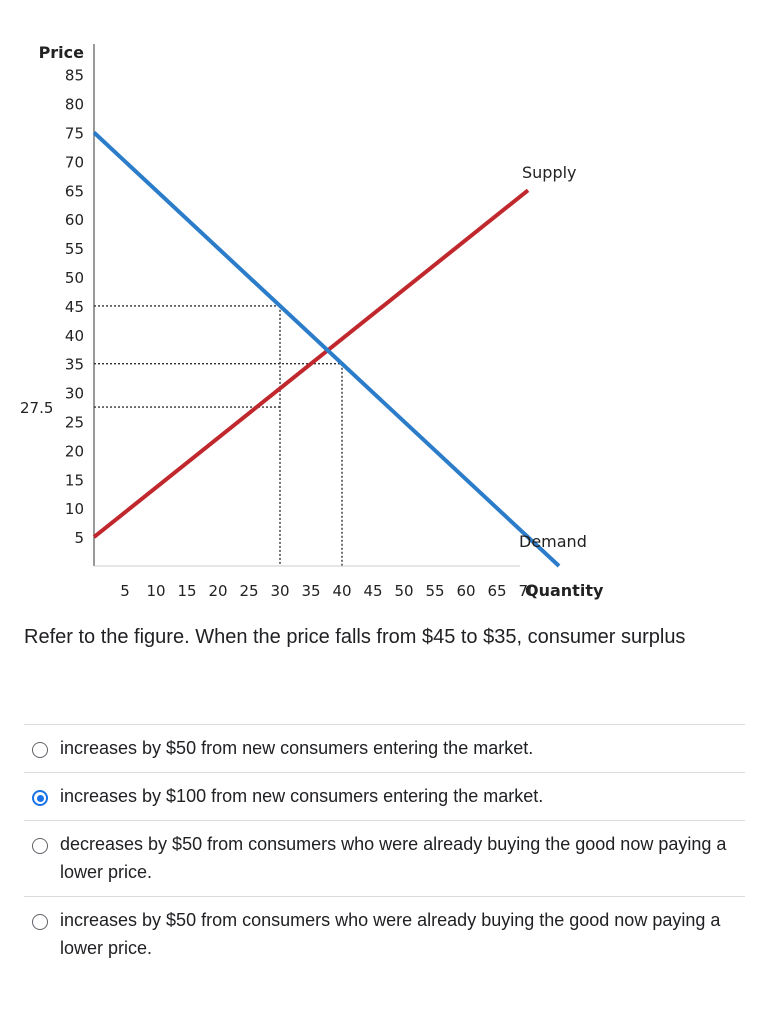 Image resolution: width=771 pixels, height=1024 pixels. Describe the element at coordinates (74, 336) in the screenshot. I see `y-tick-label: 40` at that location.